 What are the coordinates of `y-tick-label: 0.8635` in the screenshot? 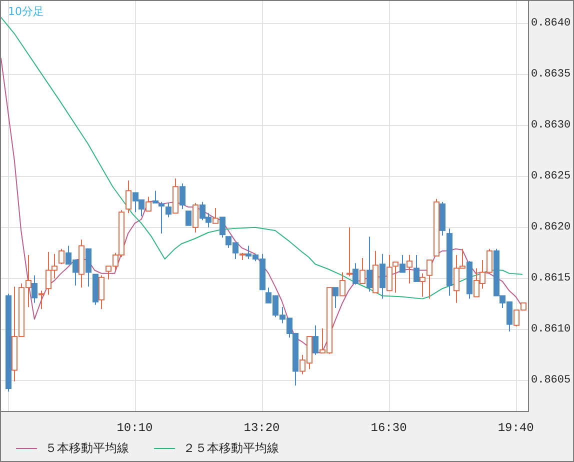 It's located at (551, 74).